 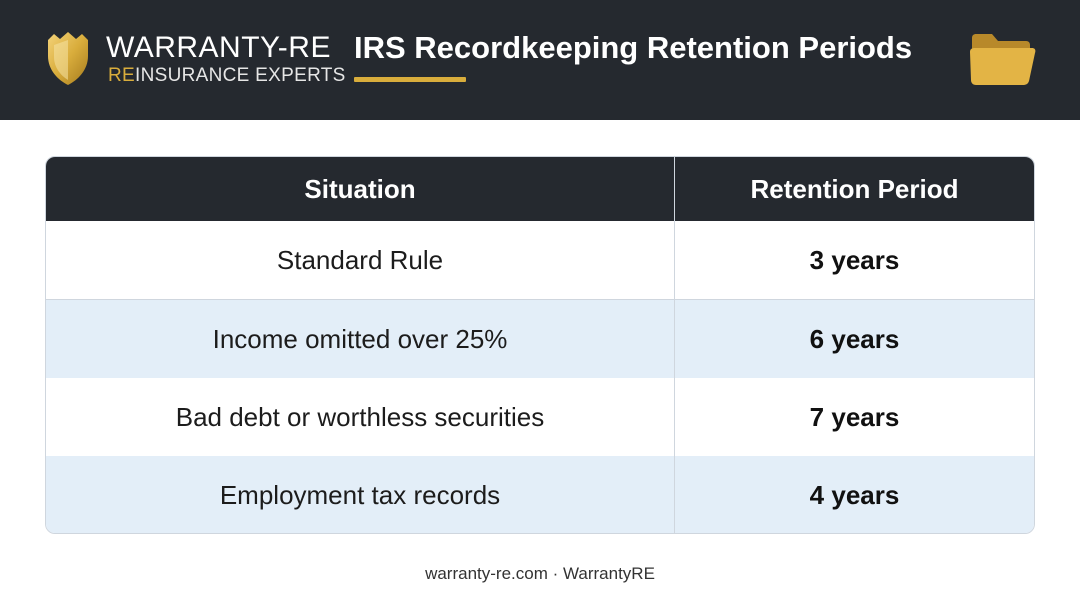 I want to click on folder-icon, so click(x=1003, y=59).